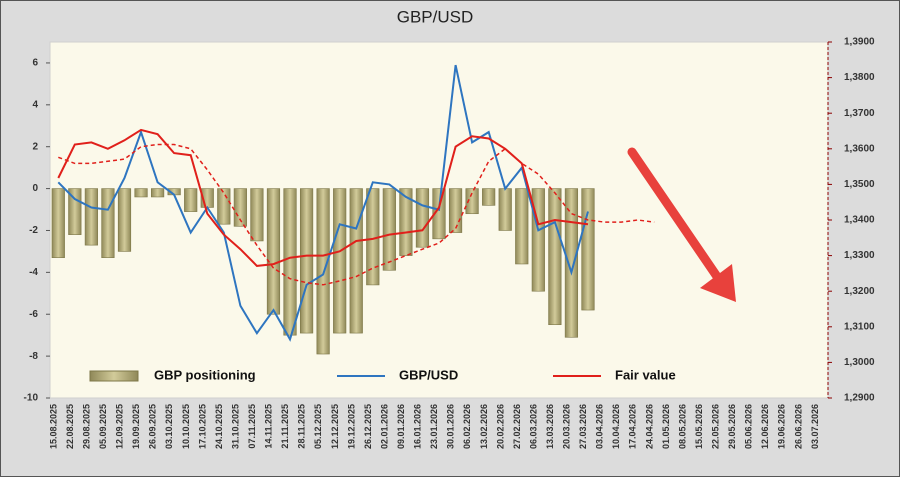 This screenshot has width=900, height=477. What do you see at coordinates (401, 426) in the screenshot?
I see `x-tick-label: 09.01.2026` at bounding box center [401, 426].